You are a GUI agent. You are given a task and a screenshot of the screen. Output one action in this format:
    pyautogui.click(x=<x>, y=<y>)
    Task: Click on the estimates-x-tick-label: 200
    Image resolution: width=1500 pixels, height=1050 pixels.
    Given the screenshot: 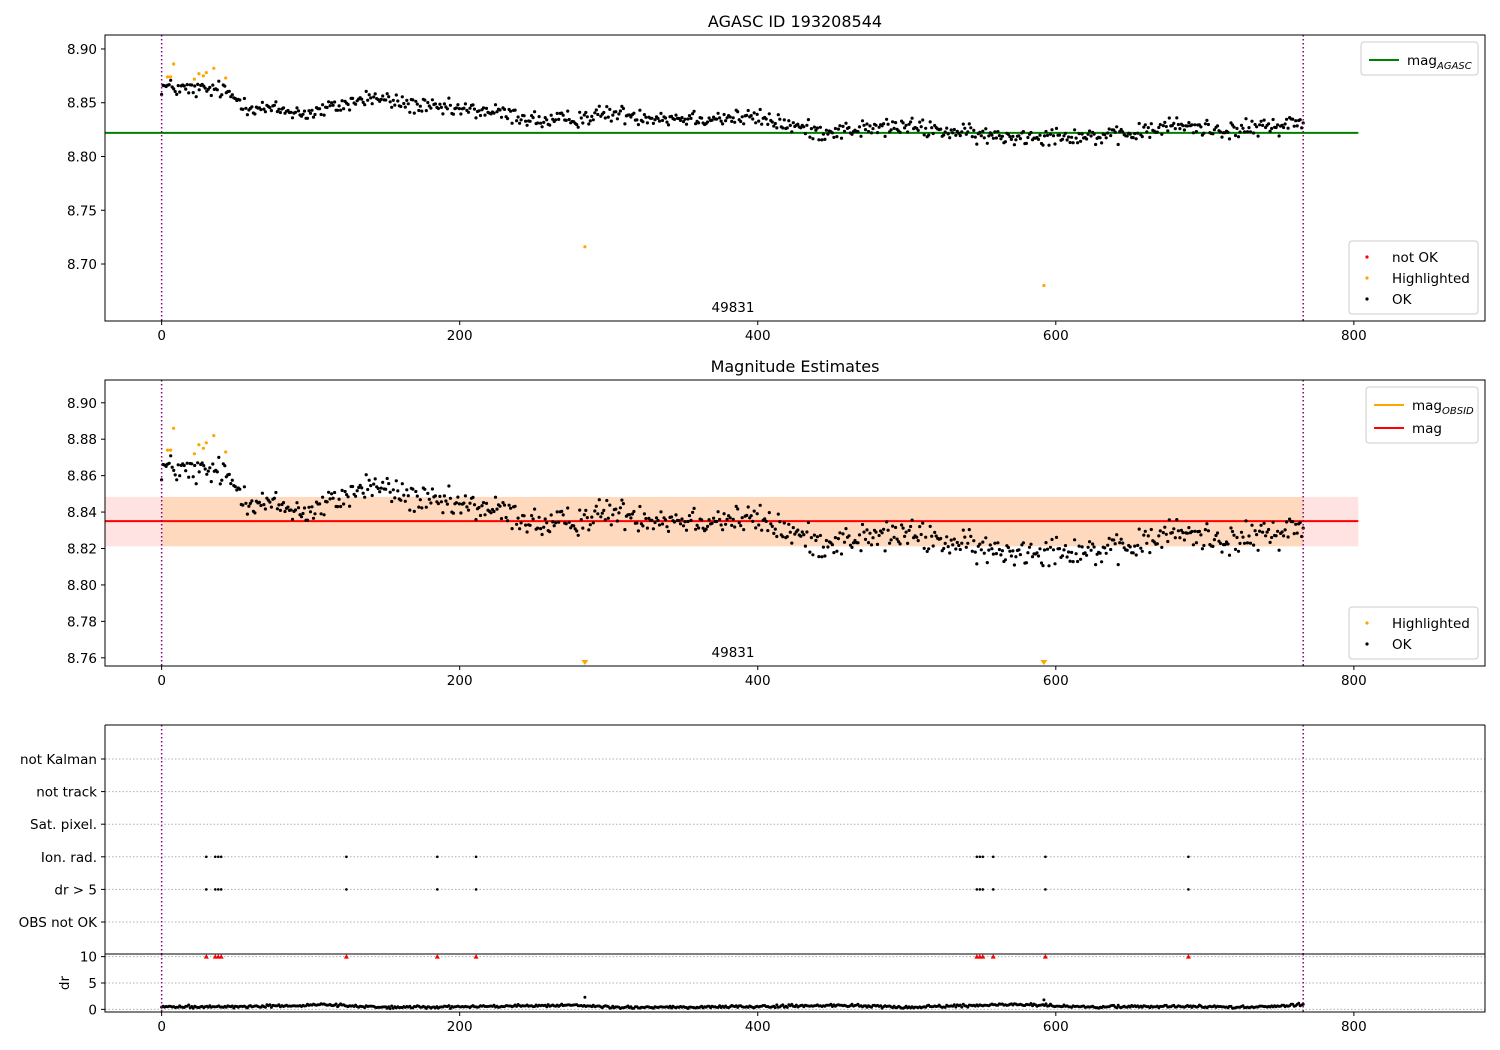 What is the action you would take?
    pyautogui.click(x=460, y=681)
    